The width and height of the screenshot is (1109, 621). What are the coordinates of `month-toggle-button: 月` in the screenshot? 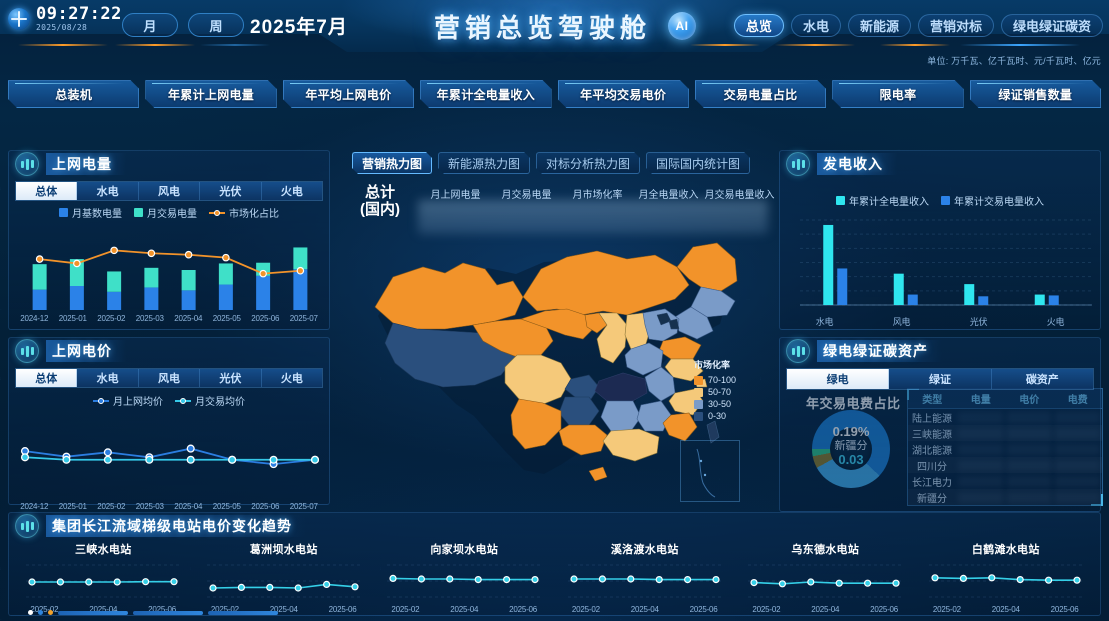 It's located at (150, 25).